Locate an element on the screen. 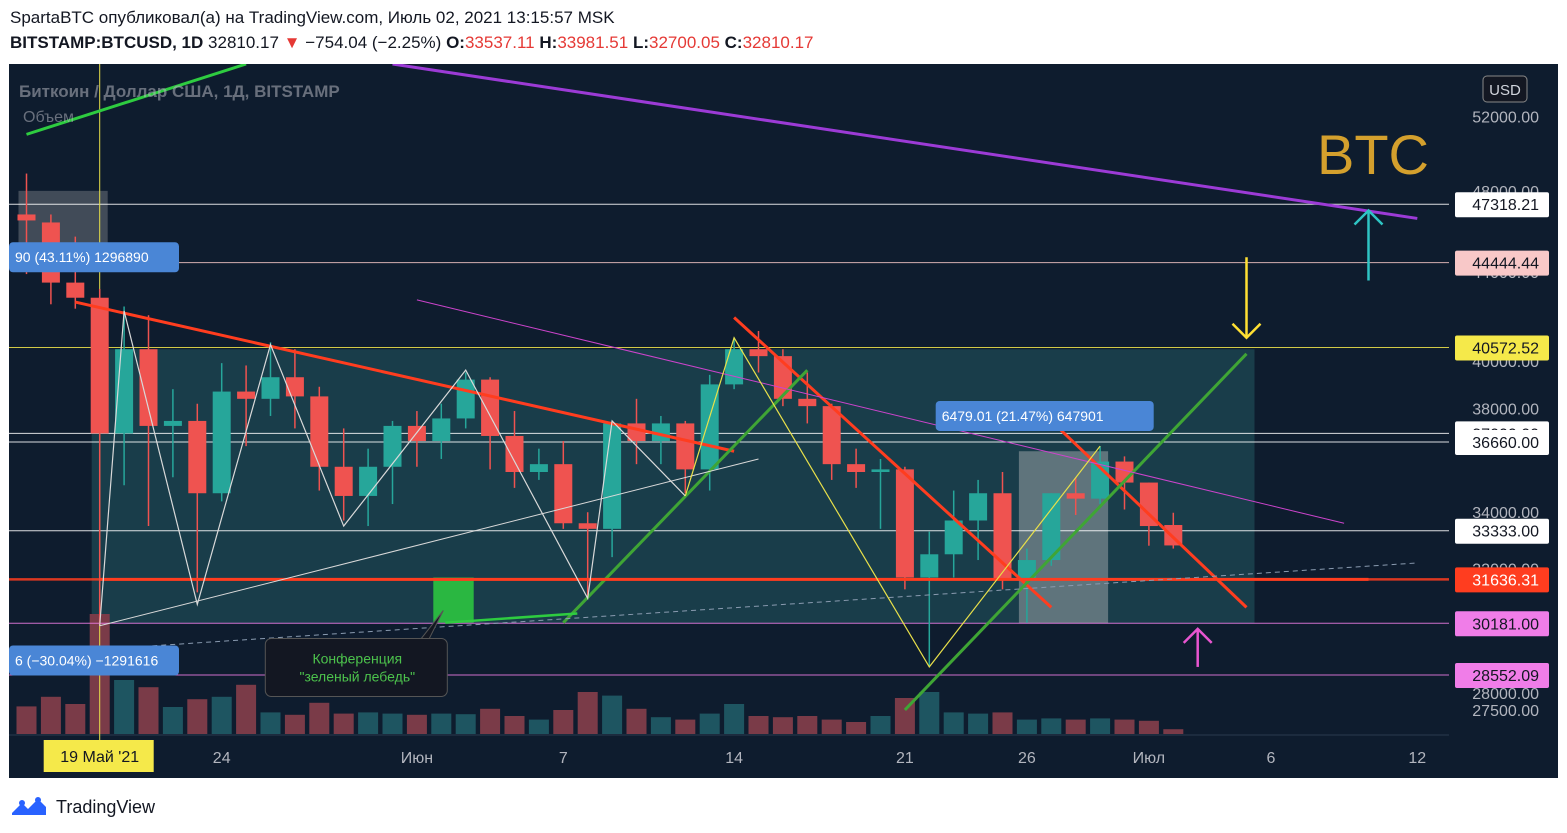  tradingview-logo-icon is located at coordinates (29, 807).